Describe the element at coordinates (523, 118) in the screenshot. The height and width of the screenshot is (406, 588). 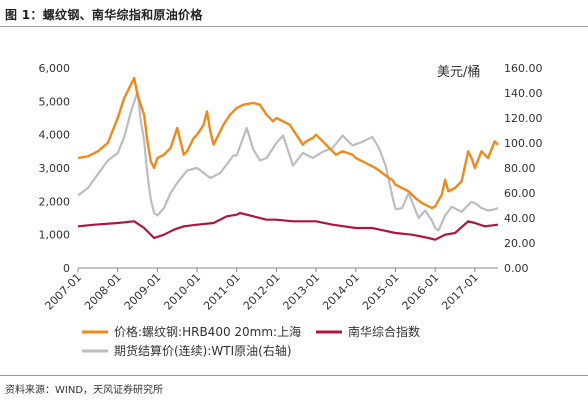
I see `y-right-tick-label: 120.00` at that location.